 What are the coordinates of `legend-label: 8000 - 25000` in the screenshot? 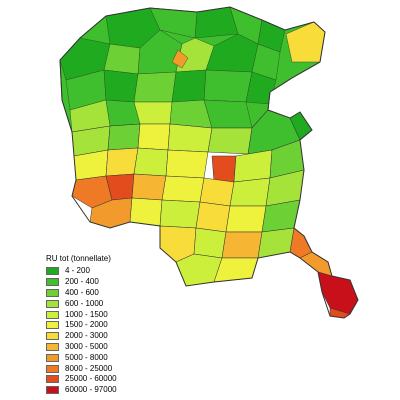 It's located at (89, 368).